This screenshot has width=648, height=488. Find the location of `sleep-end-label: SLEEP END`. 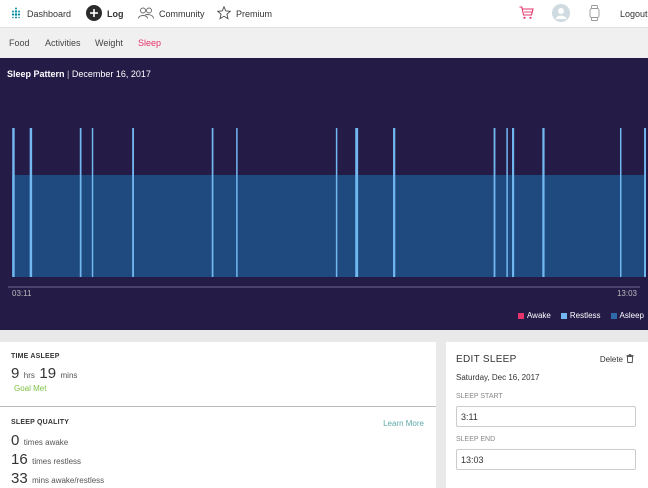

sleep-end-label: SLEEP END is located at coordinates (476, 439).